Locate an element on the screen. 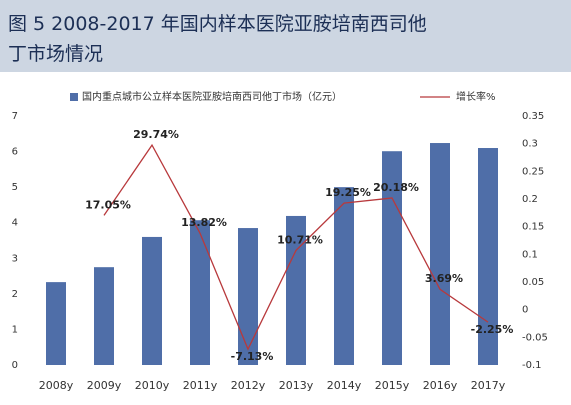 This screenshot has width=571, height=405. y2-tick-label: 0.1 is located at coordinates (530, 254).